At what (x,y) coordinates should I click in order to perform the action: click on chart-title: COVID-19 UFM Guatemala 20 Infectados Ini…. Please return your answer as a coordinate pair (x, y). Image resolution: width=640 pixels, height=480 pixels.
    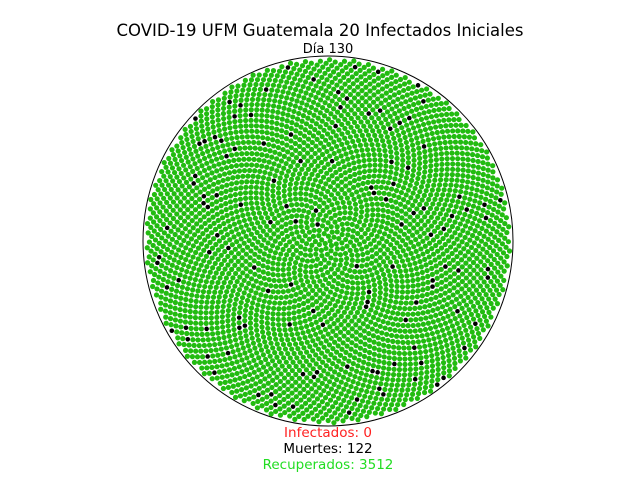
    Looking at the image, I should click on (320, 30).